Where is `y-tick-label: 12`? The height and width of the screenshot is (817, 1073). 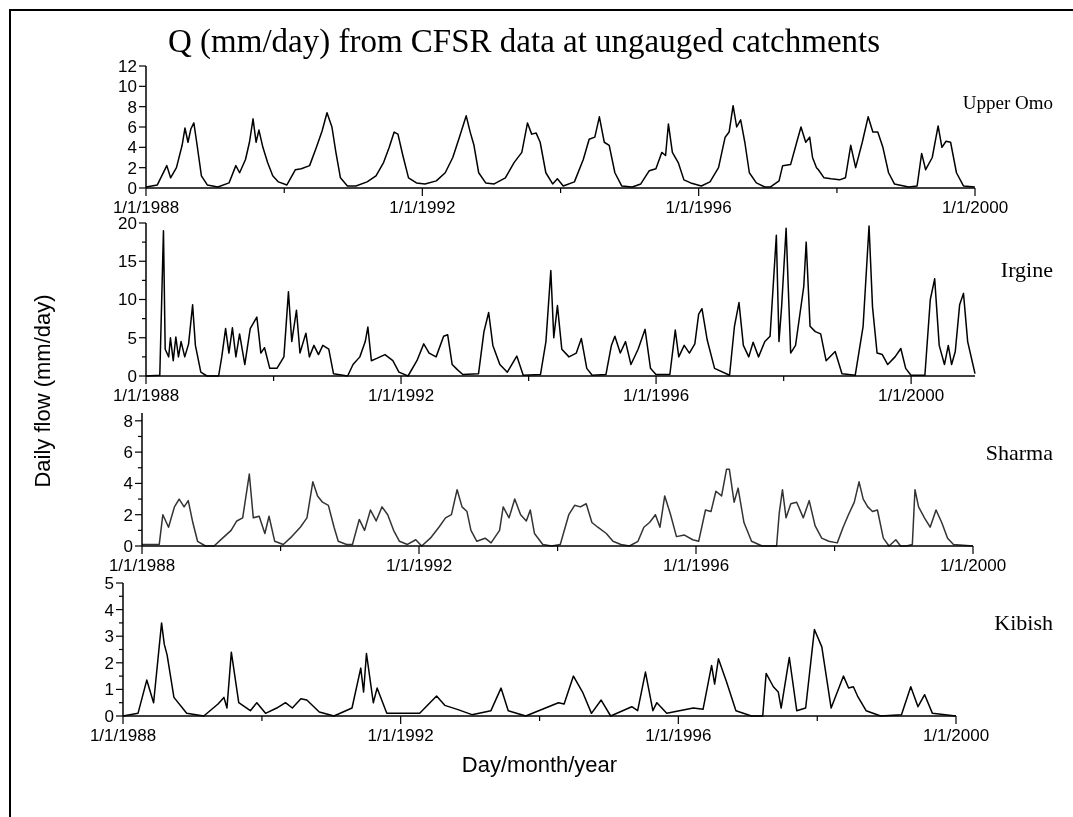 y-tick-label: 12 is located at coordinates (127, 66).